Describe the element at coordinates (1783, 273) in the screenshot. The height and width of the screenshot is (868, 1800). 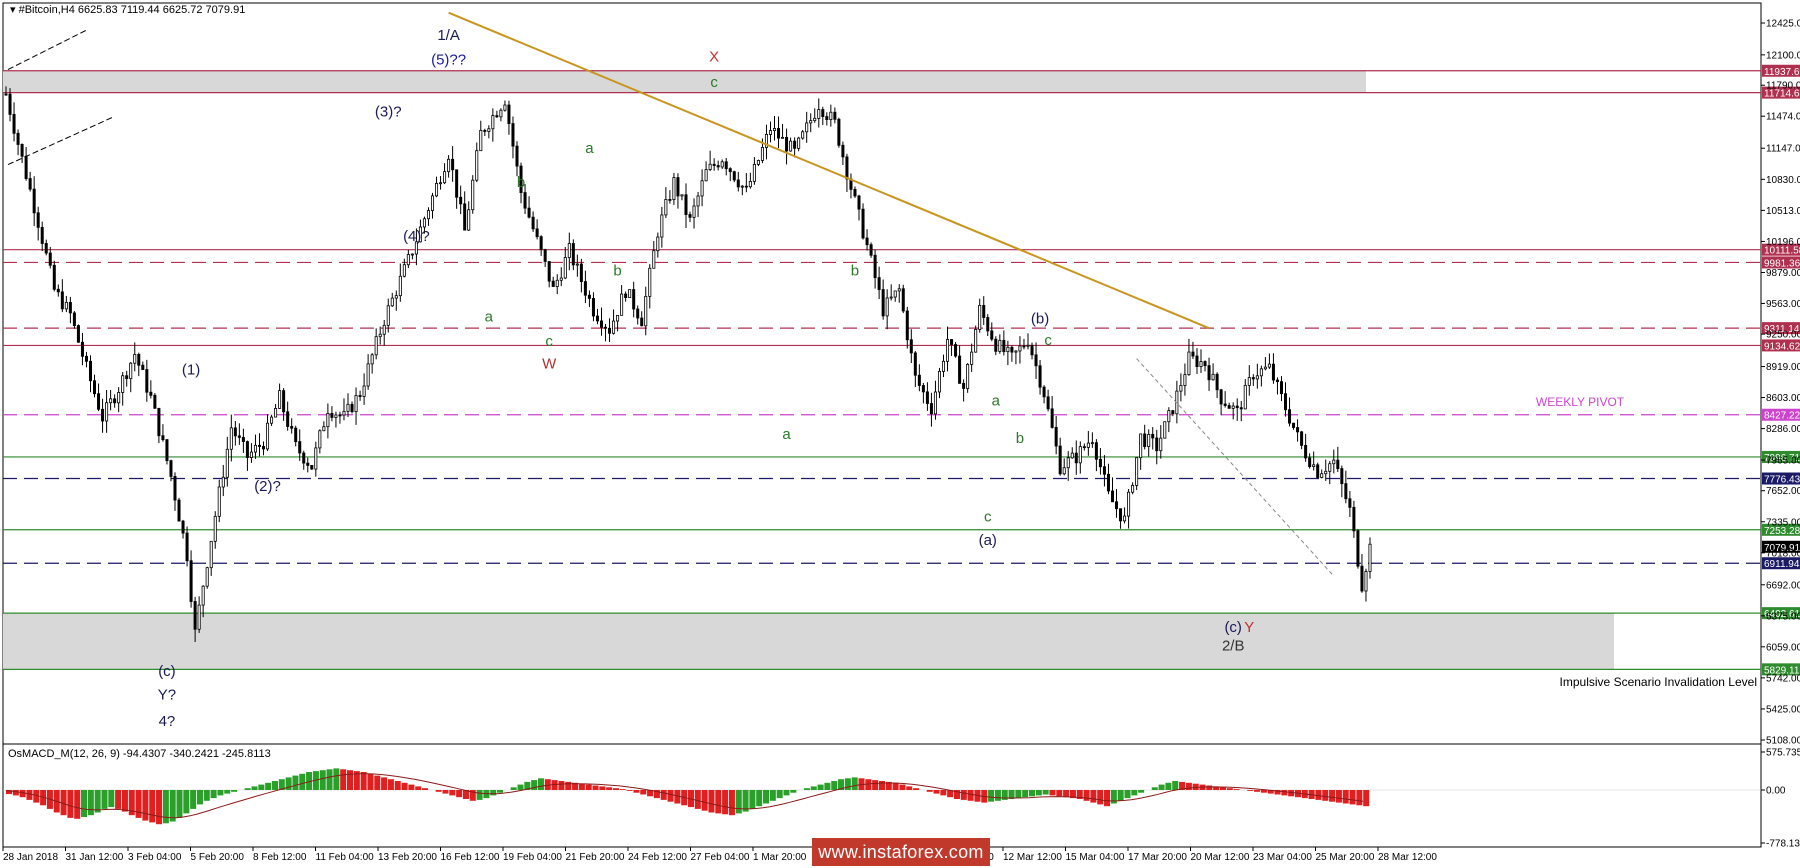
I see `price-tick-label-8: 9879.00` at that location.